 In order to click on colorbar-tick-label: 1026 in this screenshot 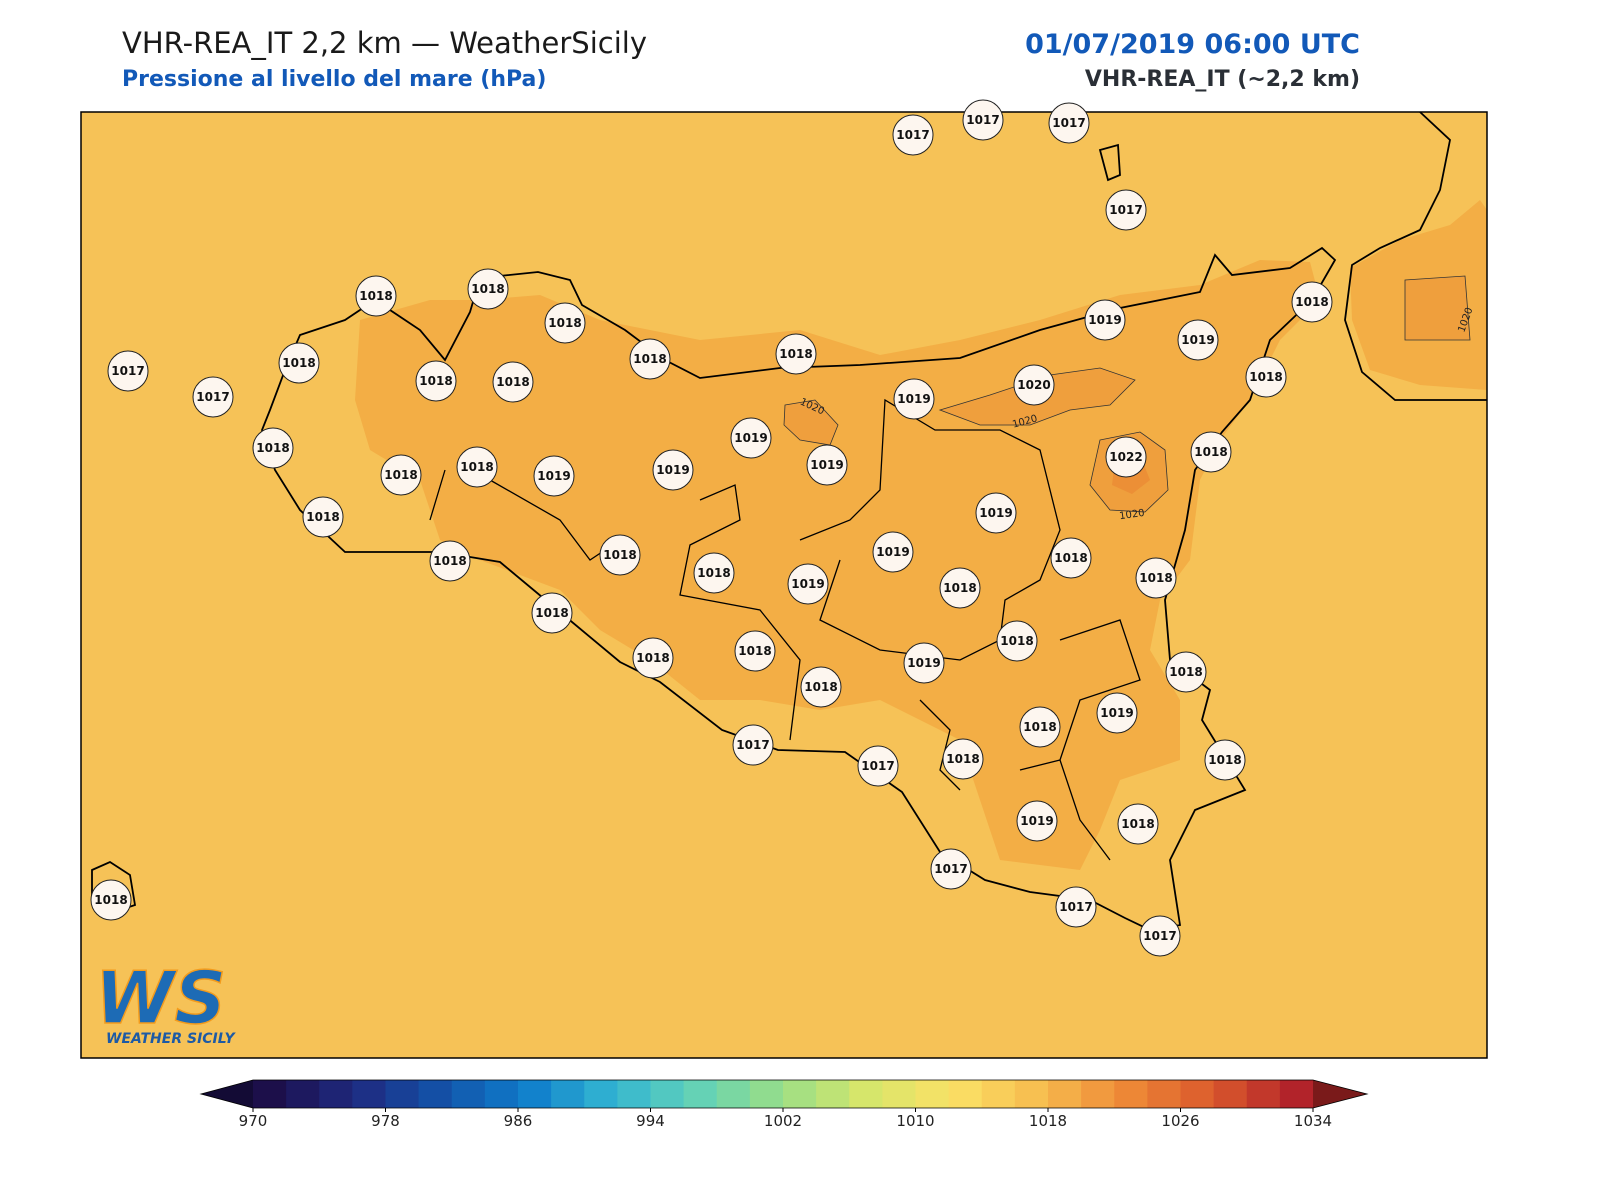, I will do `click(1180, 1121)`.